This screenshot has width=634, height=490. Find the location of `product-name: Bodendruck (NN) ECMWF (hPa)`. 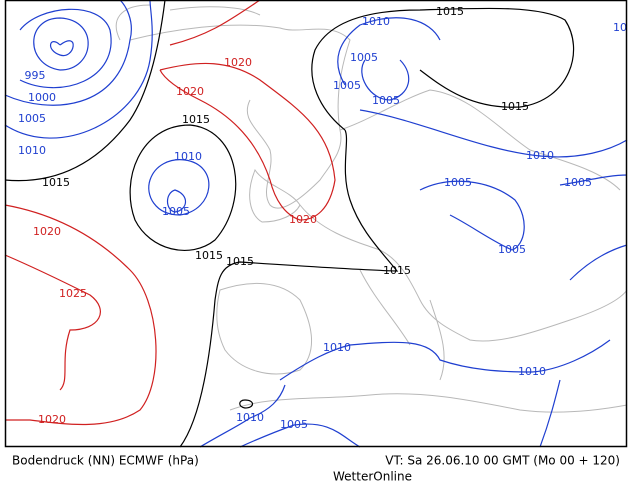

product-name: Bodendruck (NN) ECMWF (hPa) is located at coordinates (105, 461).